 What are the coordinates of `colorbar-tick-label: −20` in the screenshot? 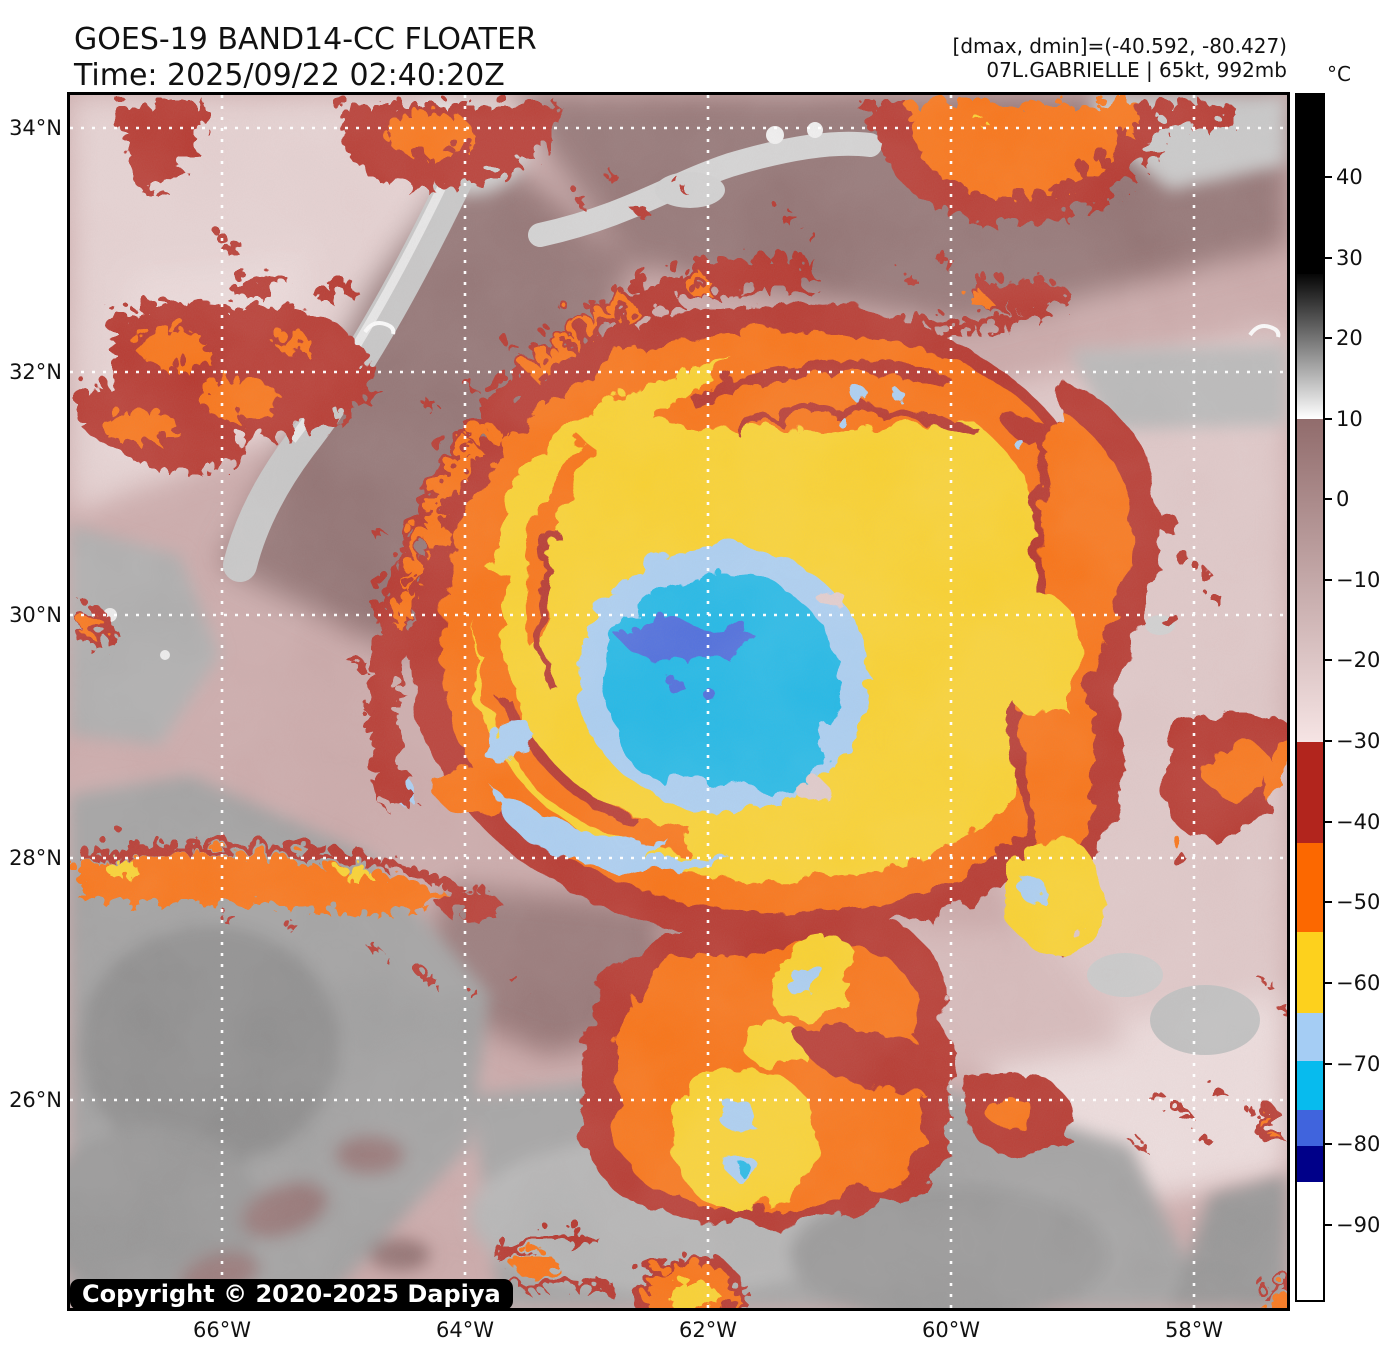 It's located at (1358, 660).